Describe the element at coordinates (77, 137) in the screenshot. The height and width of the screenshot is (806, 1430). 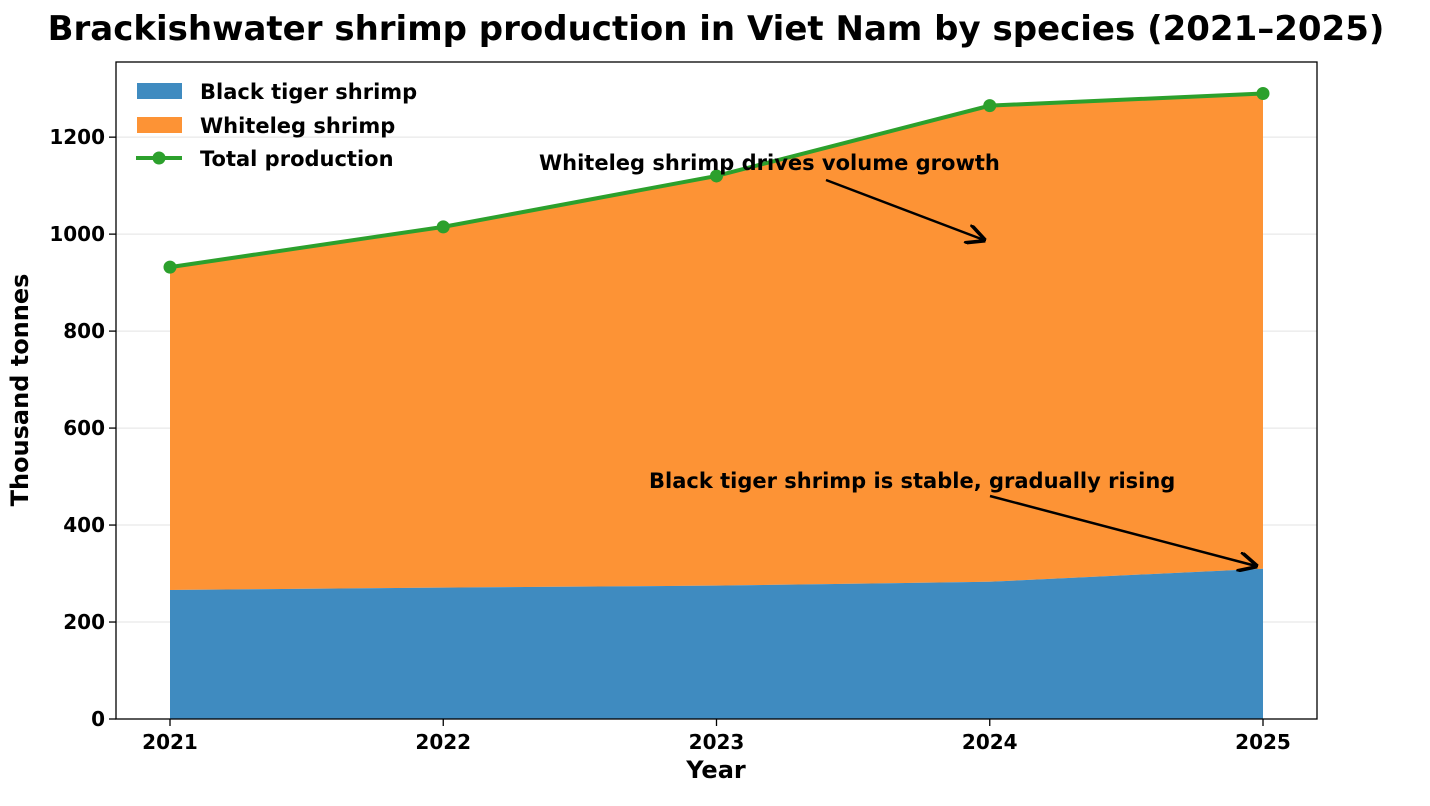
I see `y-tick-label: 1200` at that location.